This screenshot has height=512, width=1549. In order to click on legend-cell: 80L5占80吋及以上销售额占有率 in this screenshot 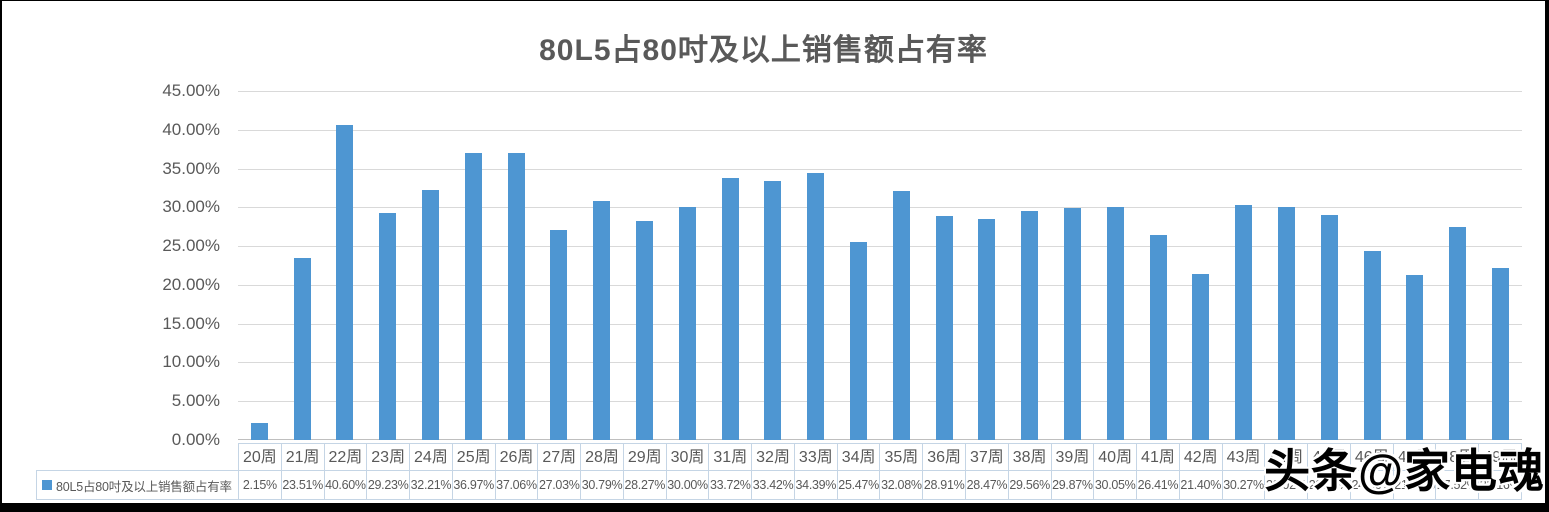, I will do `click(137, 485)`.